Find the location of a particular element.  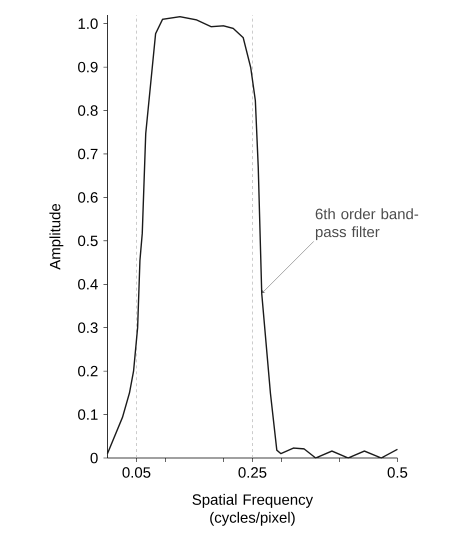

y-tick-label: 0.2 is located at coordinates (88, 371).